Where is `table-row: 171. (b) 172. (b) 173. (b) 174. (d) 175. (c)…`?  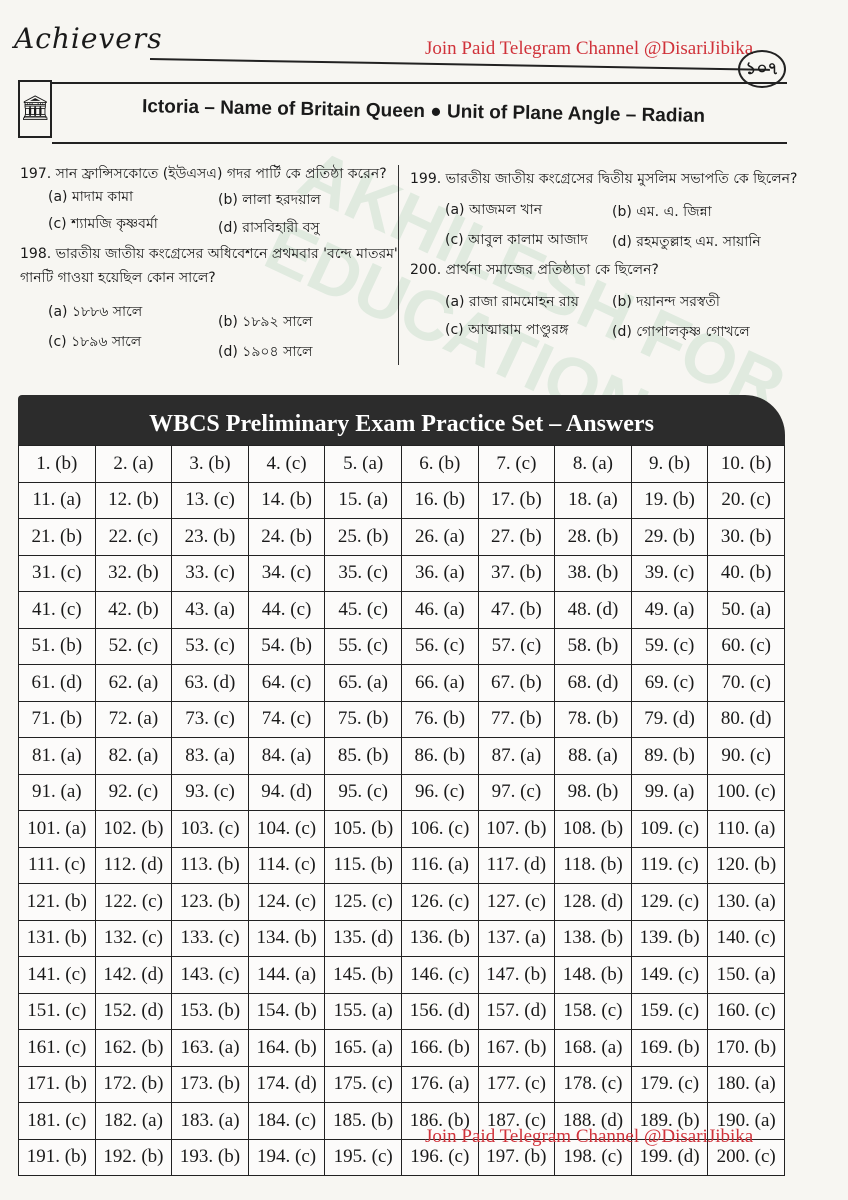
table-row: 171. (b) 172. (b) 173. (b) 174. (d) 175. (c)… is located at coordinates (401, 1084).